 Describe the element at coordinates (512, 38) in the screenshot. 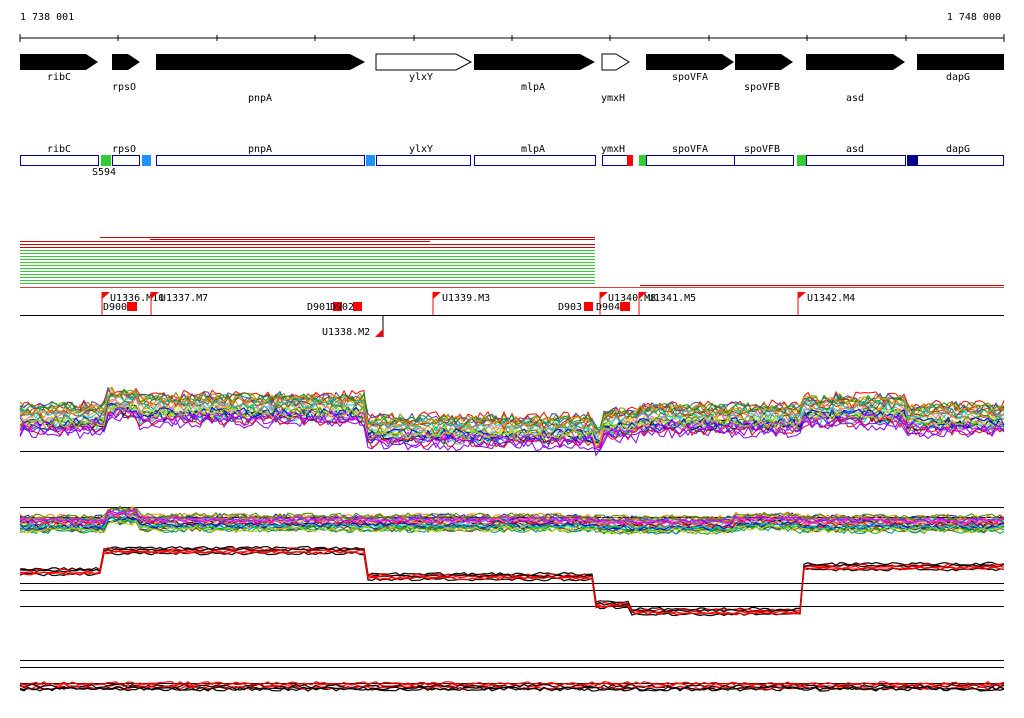

I see `coordinate-ruler` at that location.